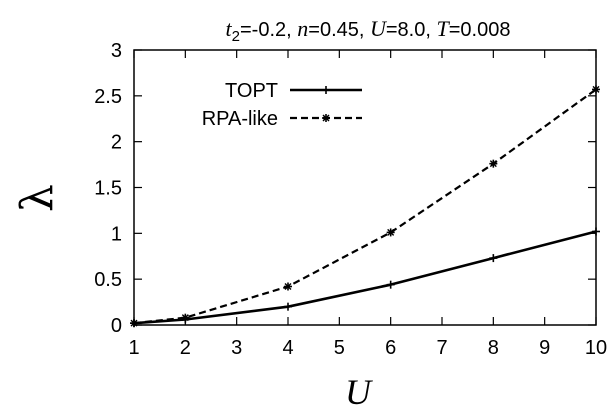  I want to click on legend-marker-topt, so click(326, 90).